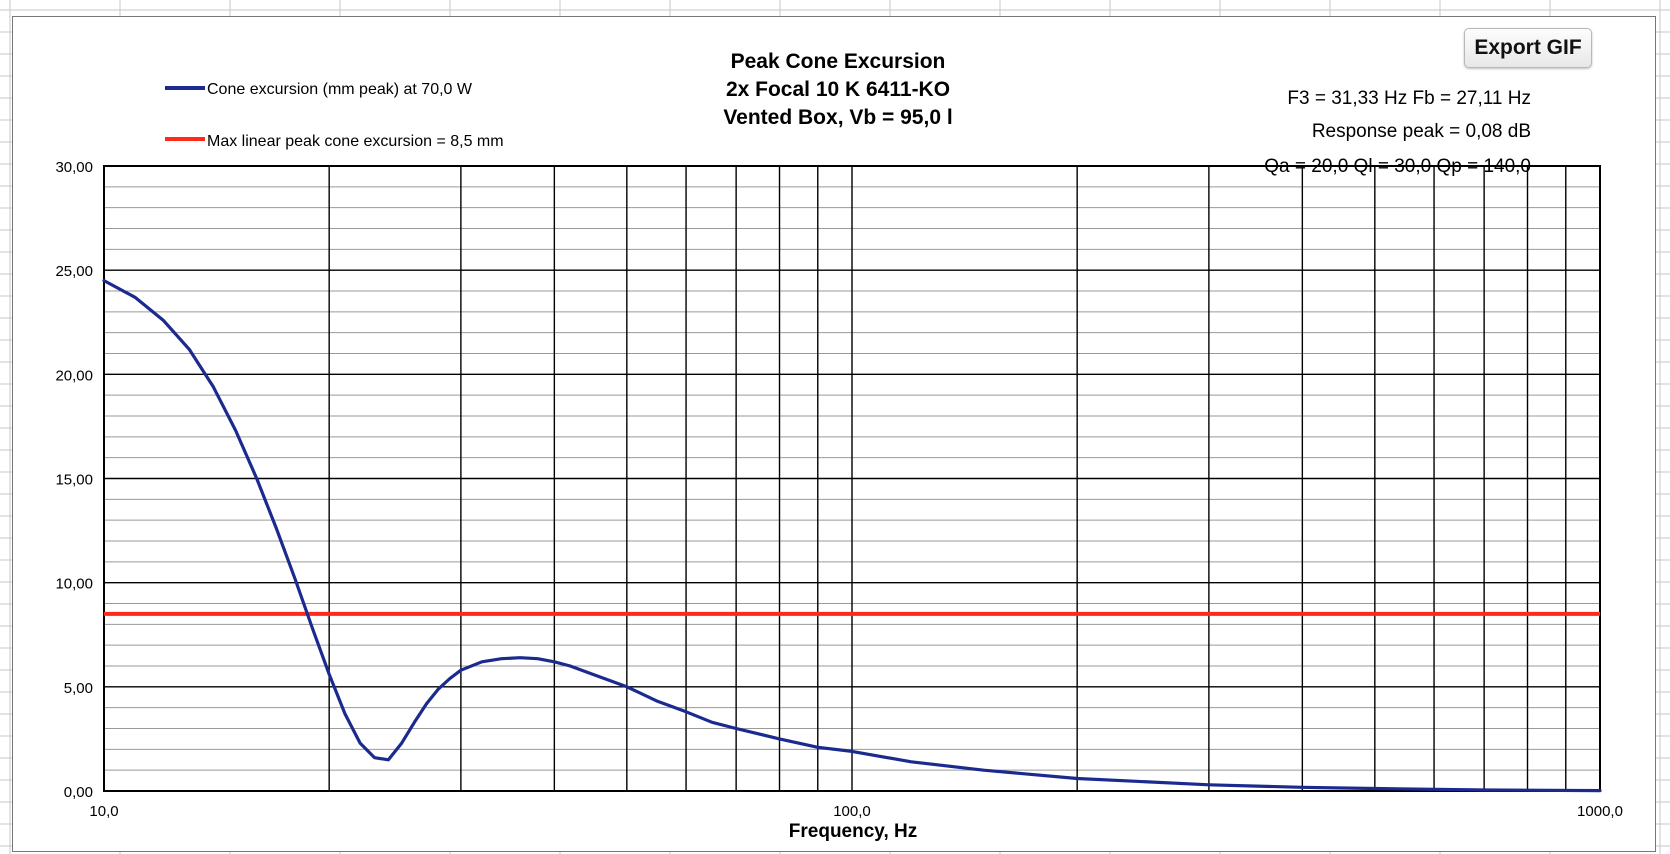 Image resolution: width=1670 pixels, height=854 pixels. Describe the element at coordinates (355, 141) in the screenshot. I see `legend-label-max-linear: Max linear peak cone excursion = 8,5 mm` at that location.